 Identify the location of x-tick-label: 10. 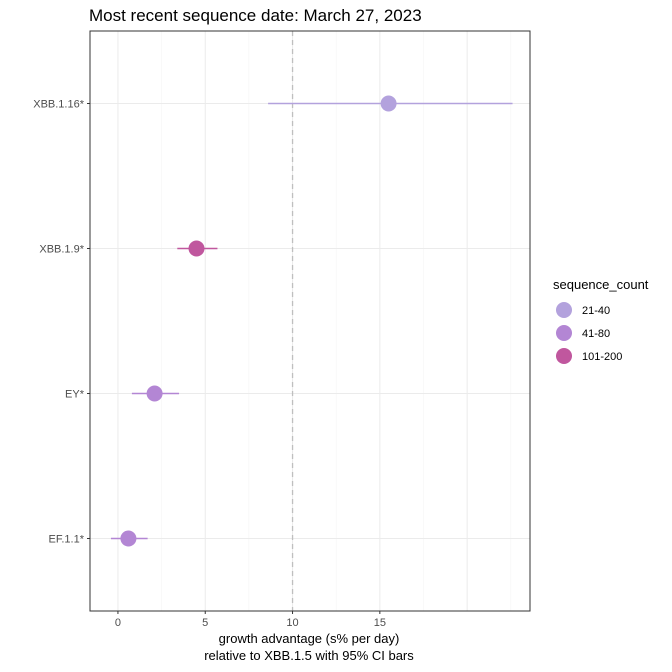
(292, 623).